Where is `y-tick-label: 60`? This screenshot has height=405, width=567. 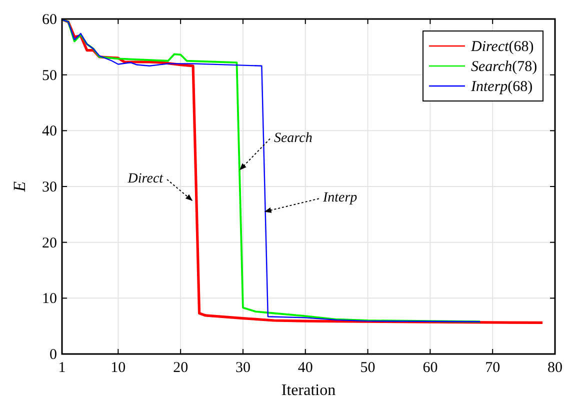
y-tick-label: 60 is located at coordinates (49, 20).